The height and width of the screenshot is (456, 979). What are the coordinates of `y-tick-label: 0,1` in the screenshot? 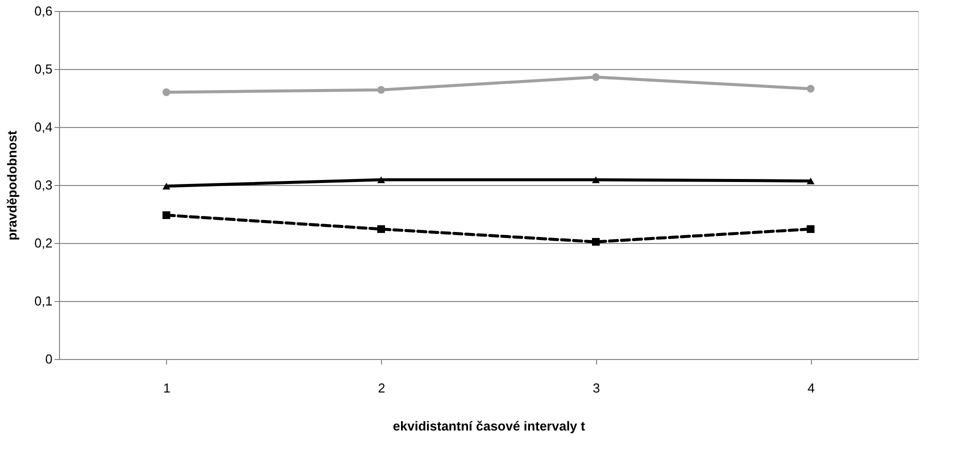 It's located at (43, 301).